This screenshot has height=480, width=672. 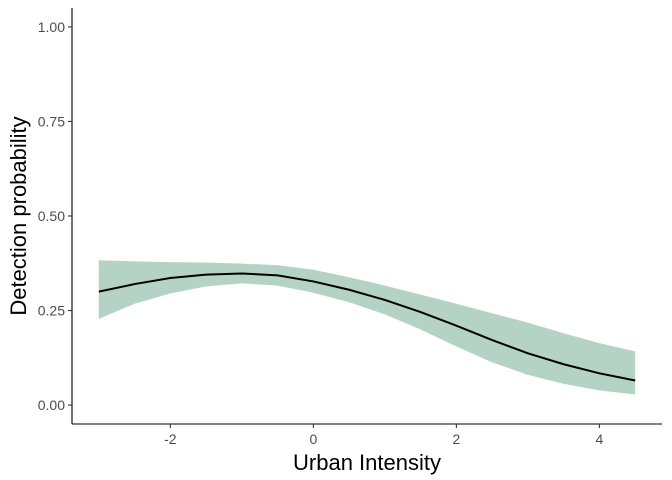 I want to click on x-axis-ticks: -2 0 2 4, so click(x=384, y=435).